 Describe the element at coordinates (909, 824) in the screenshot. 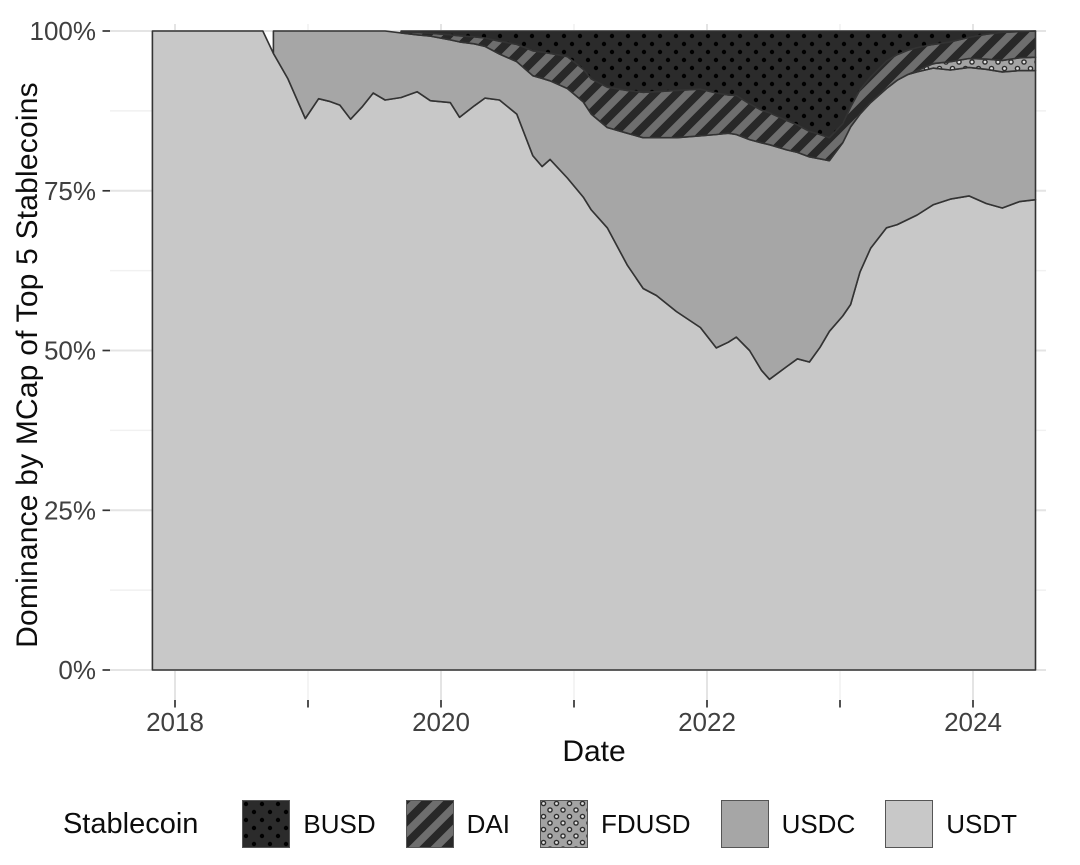

I see `usdt-swatch-icon` at that location.